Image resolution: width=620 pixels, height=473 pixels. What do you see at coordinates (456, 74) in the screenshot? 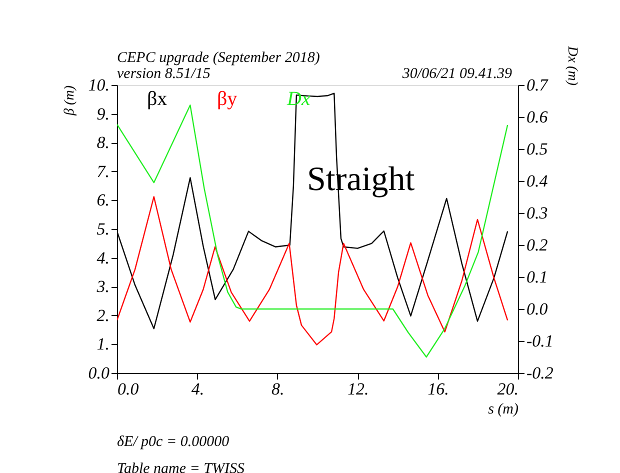
I see `text: 30/06/21 09.41.39` at bounding box center [456, 74].